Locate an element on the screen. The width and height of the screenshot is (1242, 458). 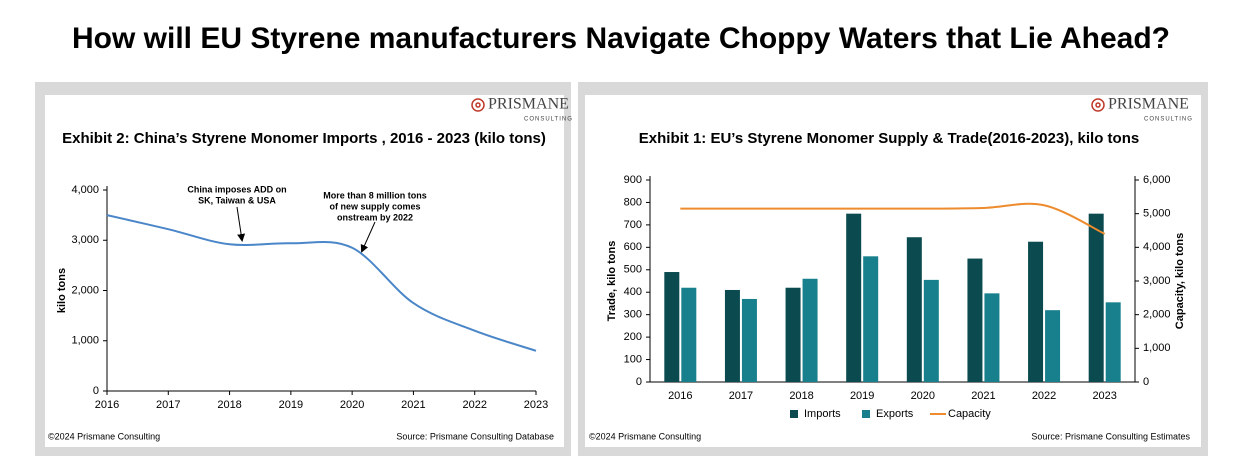
y-axis-label: kilo tons is located at coordinates (62, 290).